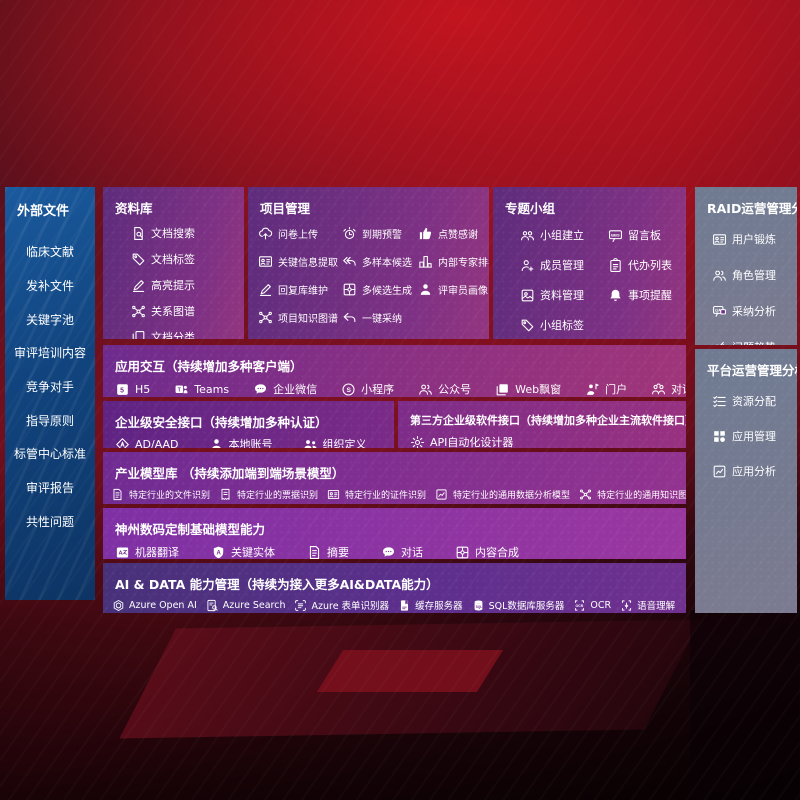  Describe the element at coordinates (49, 488) in the screenshot. I see `sidebar-item: 审评报告` at that location.